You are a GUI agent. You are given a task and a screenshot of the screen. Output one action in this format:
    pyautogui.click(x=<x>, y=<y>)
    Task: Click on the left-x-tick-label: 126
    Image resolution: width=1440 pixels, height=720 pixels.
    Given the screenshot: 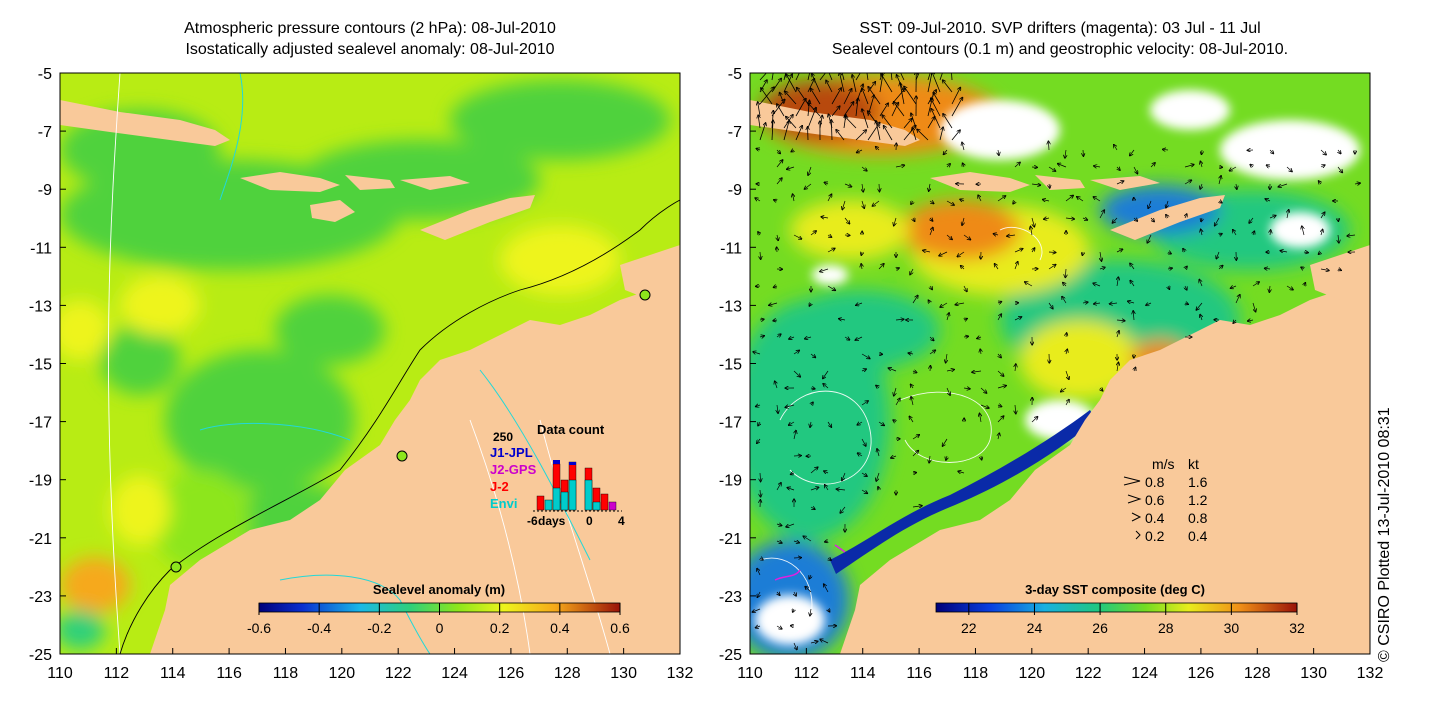 What is the action you would take?
    pyautogui.click(x=511, y=673)
    